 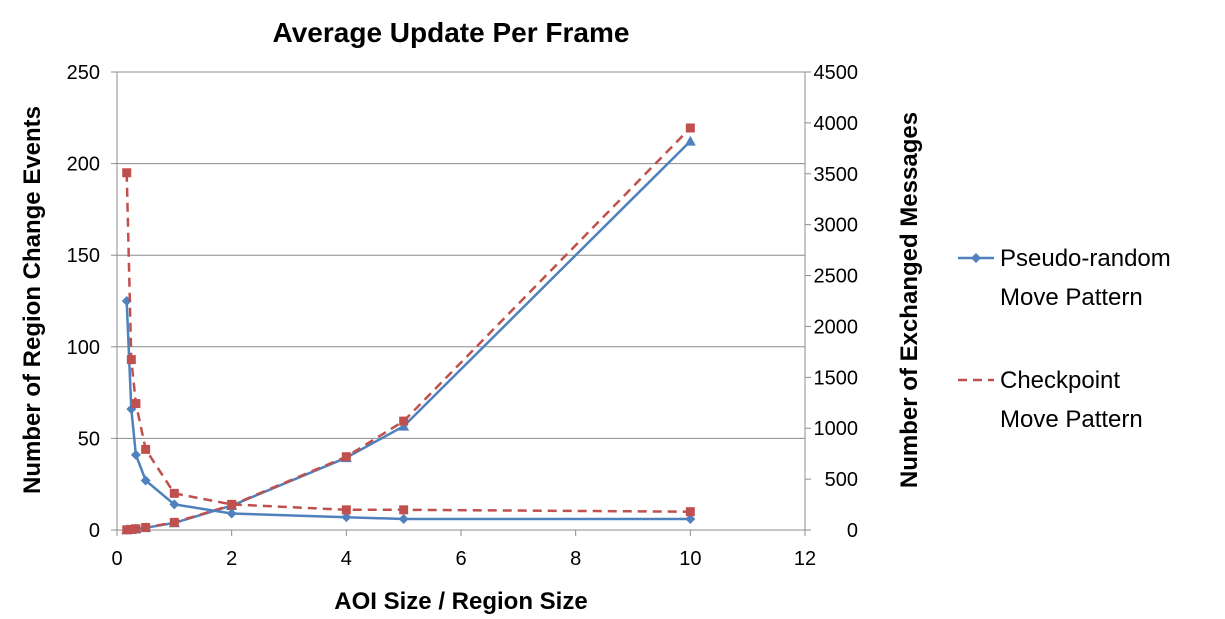 What do you see at coordinates (836, 429) in the screenshot?
I see `y-right-tick-label: 1000` at bounding box center [836, 429].